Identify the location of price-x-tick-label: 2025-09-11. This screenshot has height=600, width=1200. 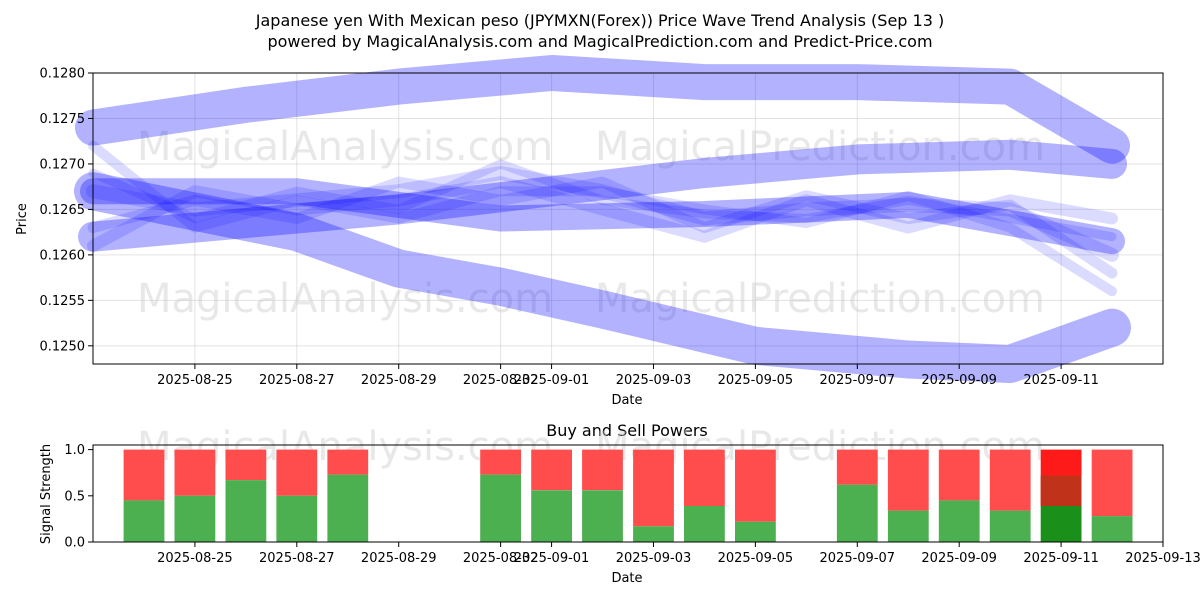
(1061, 380).